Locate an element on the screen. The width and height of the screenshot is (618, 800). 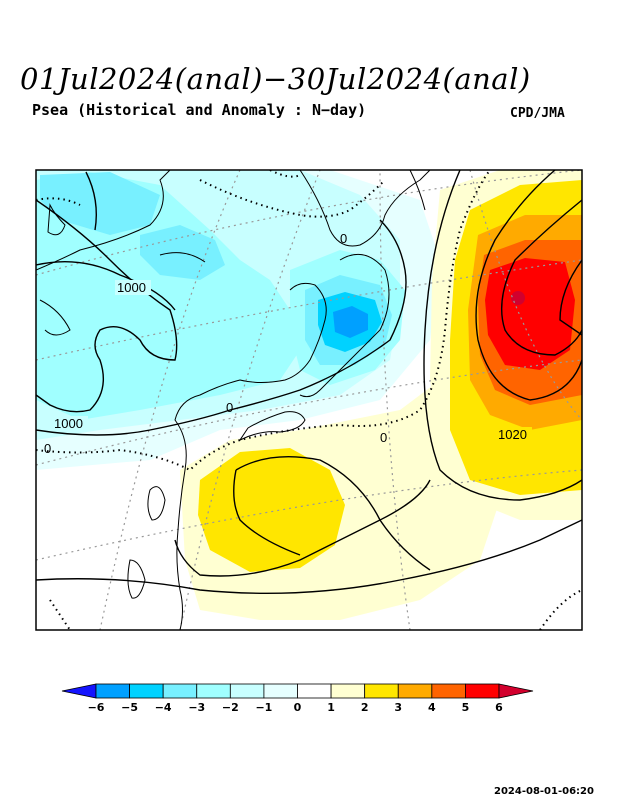
colorbar-tick-label: −3 is located at coordinates (196, 707).